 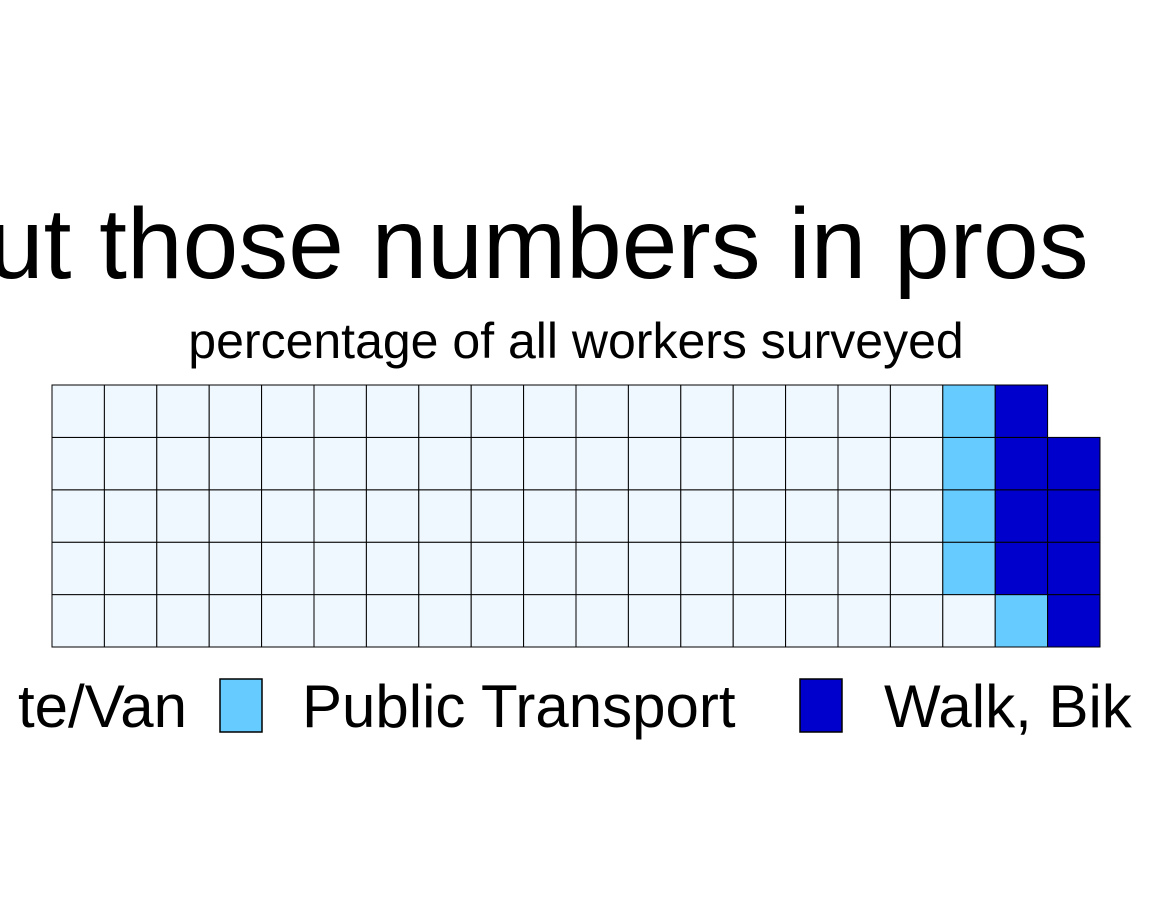 I want to click on legend: te/Van Public Transport Walk, Bik, so click(x=575, y=706).